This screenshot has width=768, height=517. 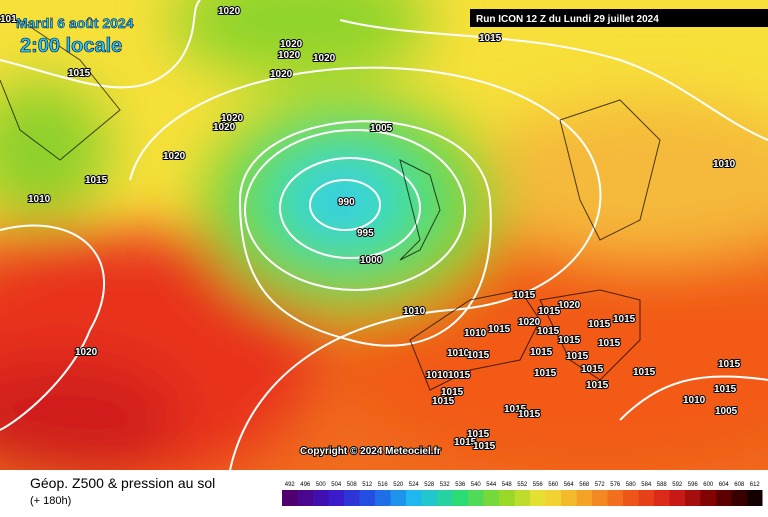 What do you see at coordinates (122, 483) in the screenshot?
I see `footer-title: Géop. Z500 & pression au sol` at bounding box center [122, 483].